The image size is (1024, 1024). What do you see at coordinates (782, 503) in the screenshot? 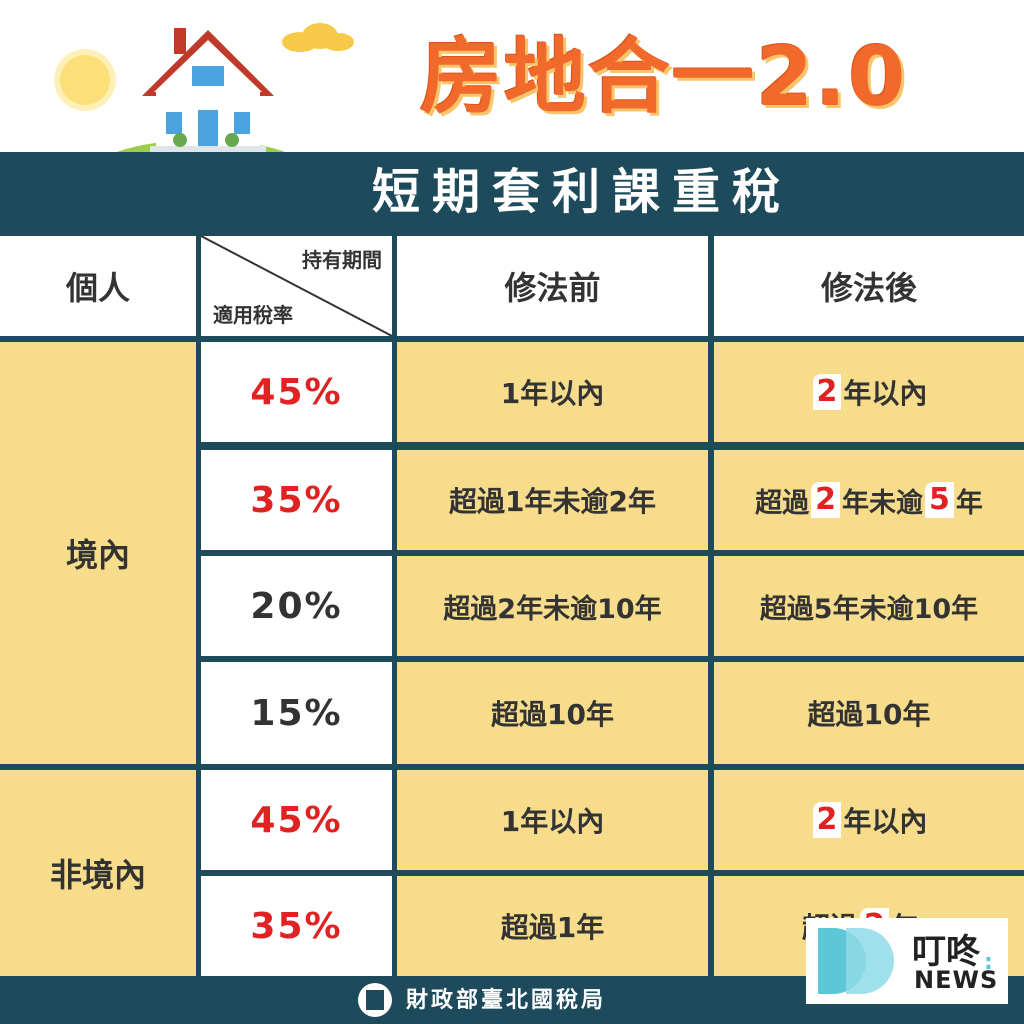
I see `after-text: 超過` at bounding box center [782, 503].